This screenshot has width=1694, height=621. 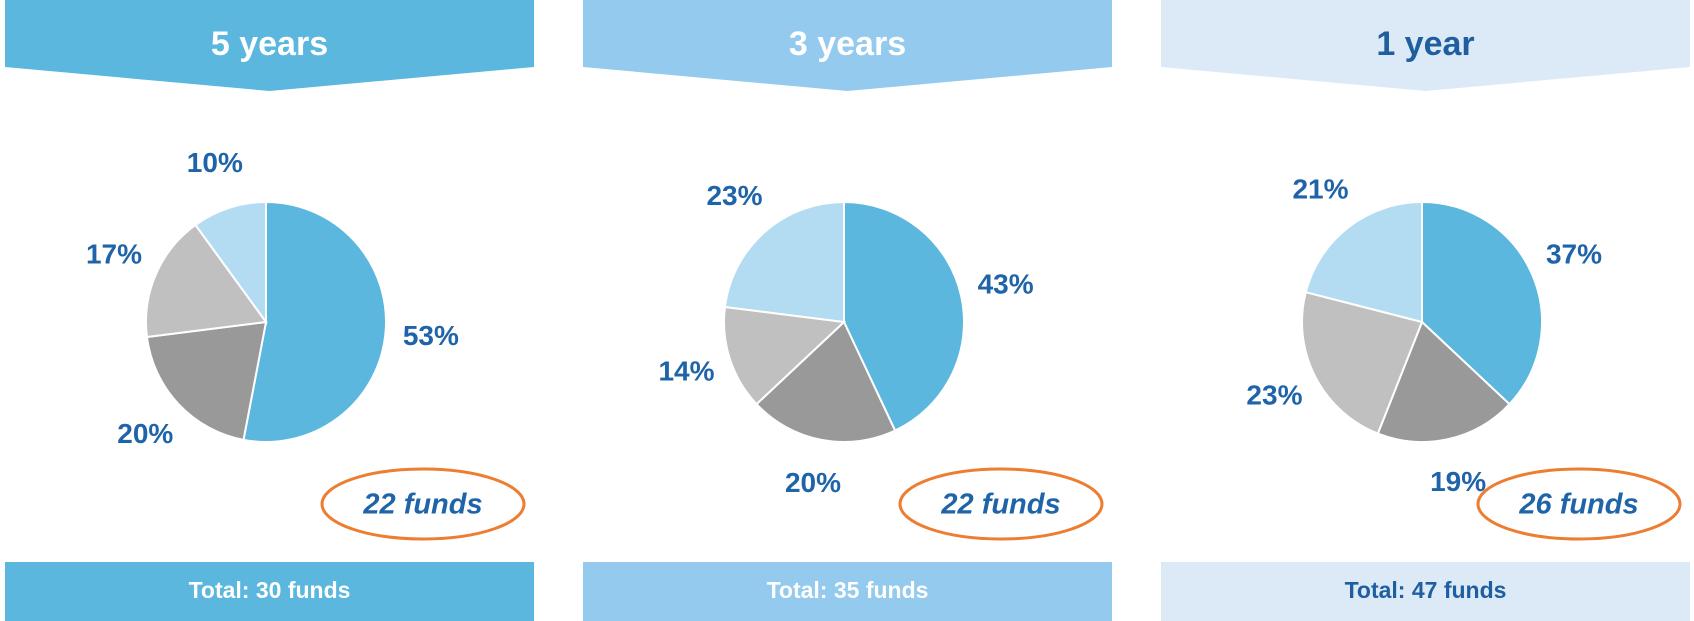 I want to click on footer-text: Total: 35 funds, so click(x=848, y=590).